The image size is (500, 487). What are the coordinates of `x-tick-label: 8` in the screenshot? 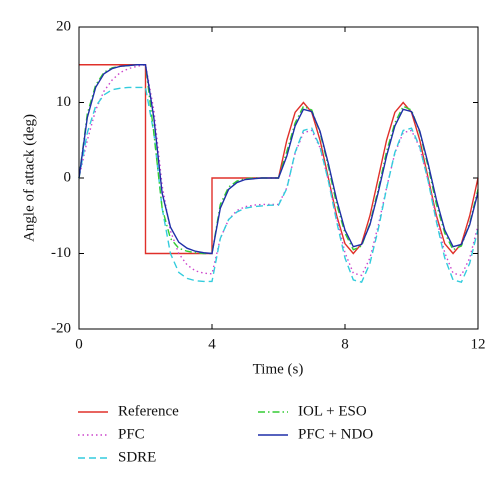 It's located at (345, 344).